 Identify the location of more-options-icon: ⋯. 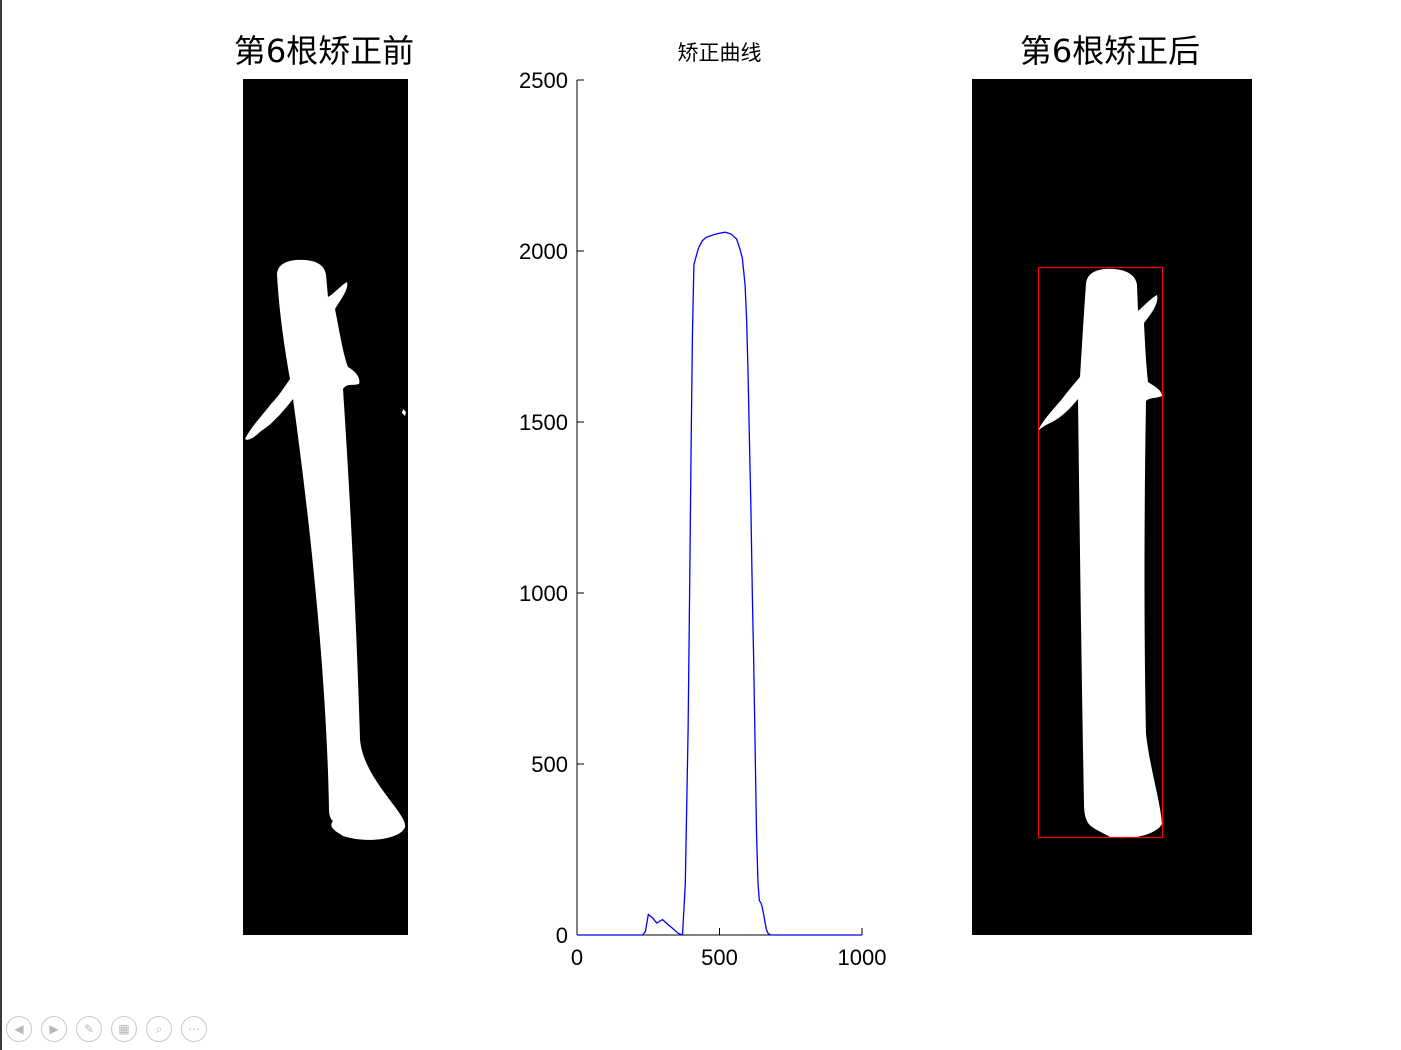
(194, 1029).